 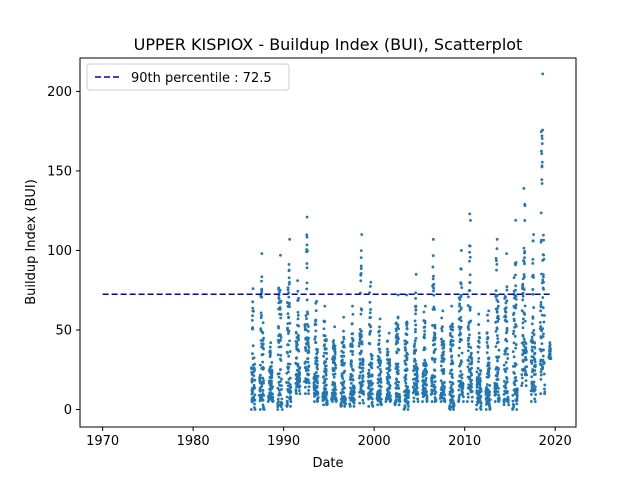 What do you see at coordinates (193, 441) in the screenshot?
I see `x-tick-label: 1980` at bounding box center [193, 441].